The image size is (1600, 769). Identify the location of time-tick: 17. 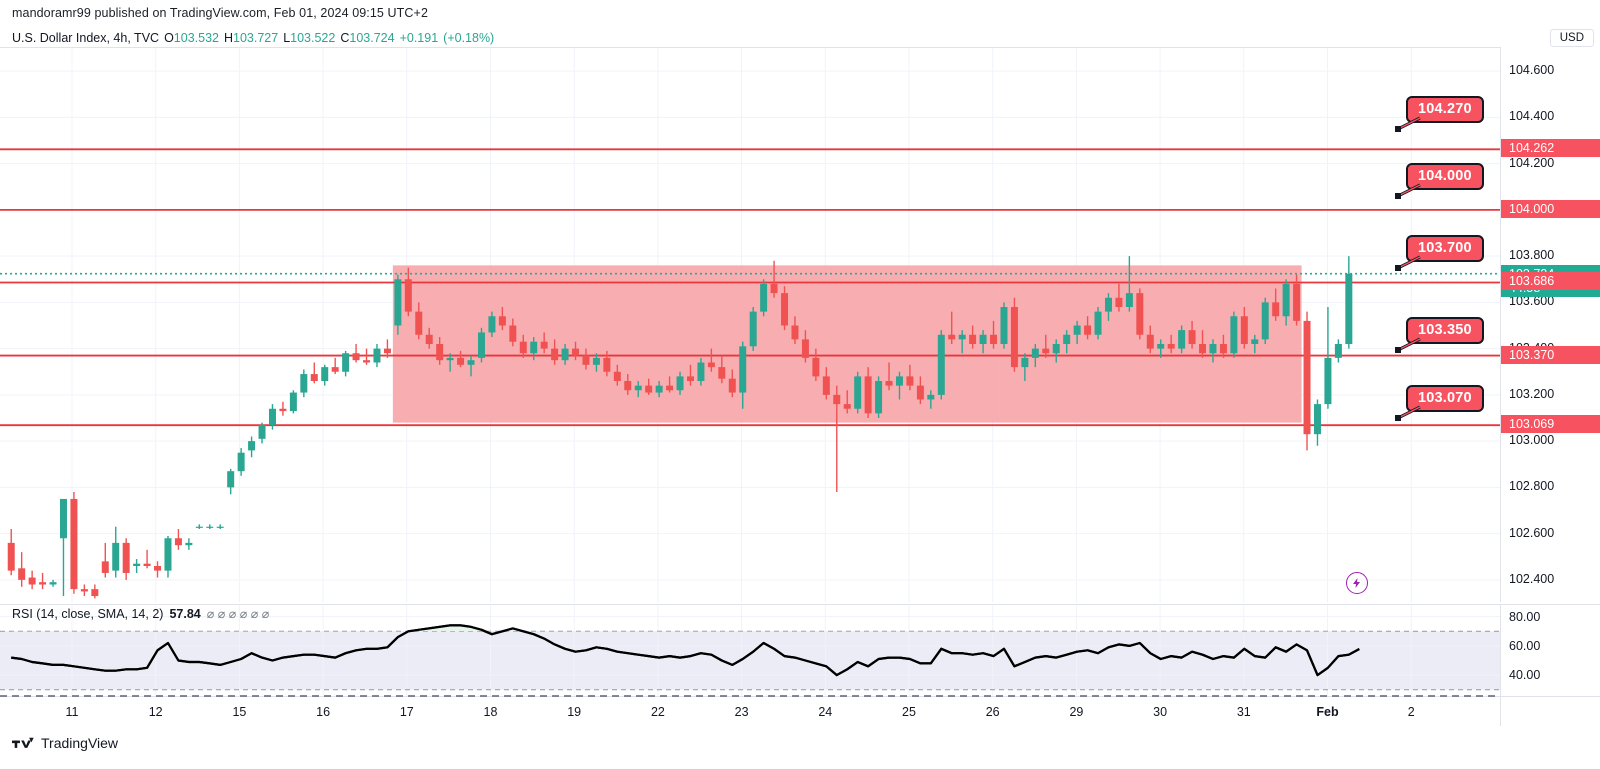
(406, 712).